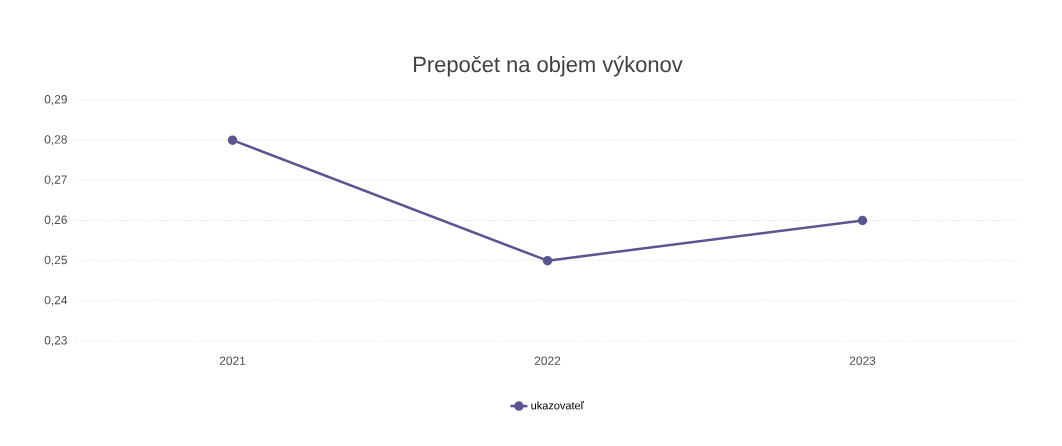 The height and width of the screenshot is (446, 1062). What do you see at coordinates (557, 405) in the screenshot?
I see `legend-label: ukazovateľ` at bounding box center [557, 405].